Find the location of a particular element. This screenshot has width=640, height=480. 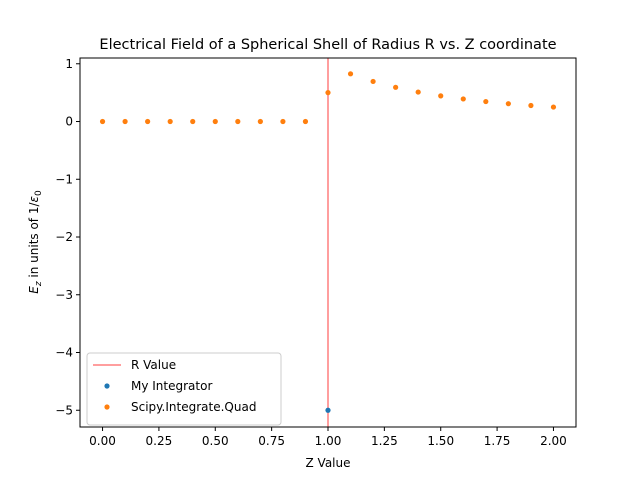

y-axis-ticks: 1 0 −1 −2 −3 −4 −5 is located at coordinates (67, 237).